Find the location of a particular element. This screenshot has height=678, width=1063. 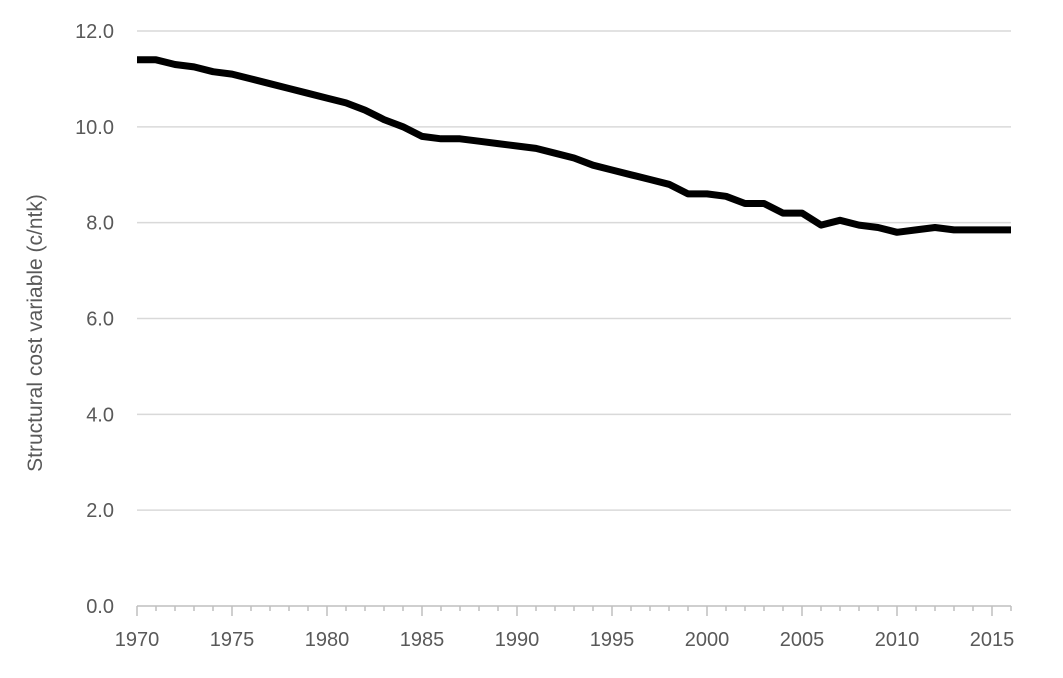

x-tick-label: 1995 is located at coordinates (612, 640).